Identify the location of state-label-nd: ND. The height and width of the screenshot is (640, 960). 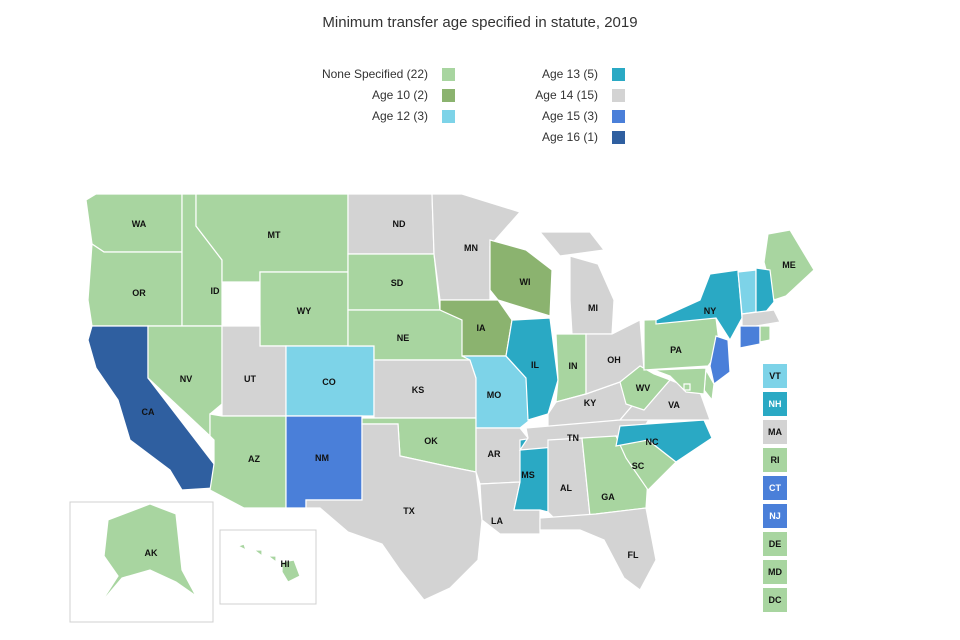
(399, 224).